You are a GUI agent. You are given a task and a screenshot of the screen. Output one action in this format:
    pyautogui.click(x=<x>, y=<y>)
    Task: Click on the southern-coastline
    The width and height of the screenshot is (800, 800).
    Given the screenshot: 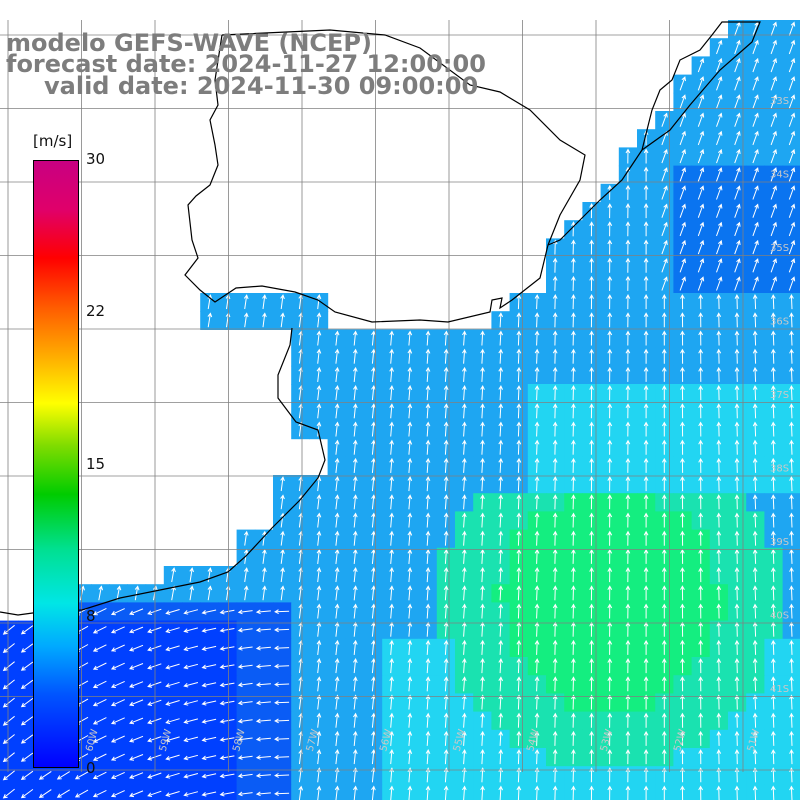 What is the action you would take?
    pyautogui.click(x=163, y=471)
    